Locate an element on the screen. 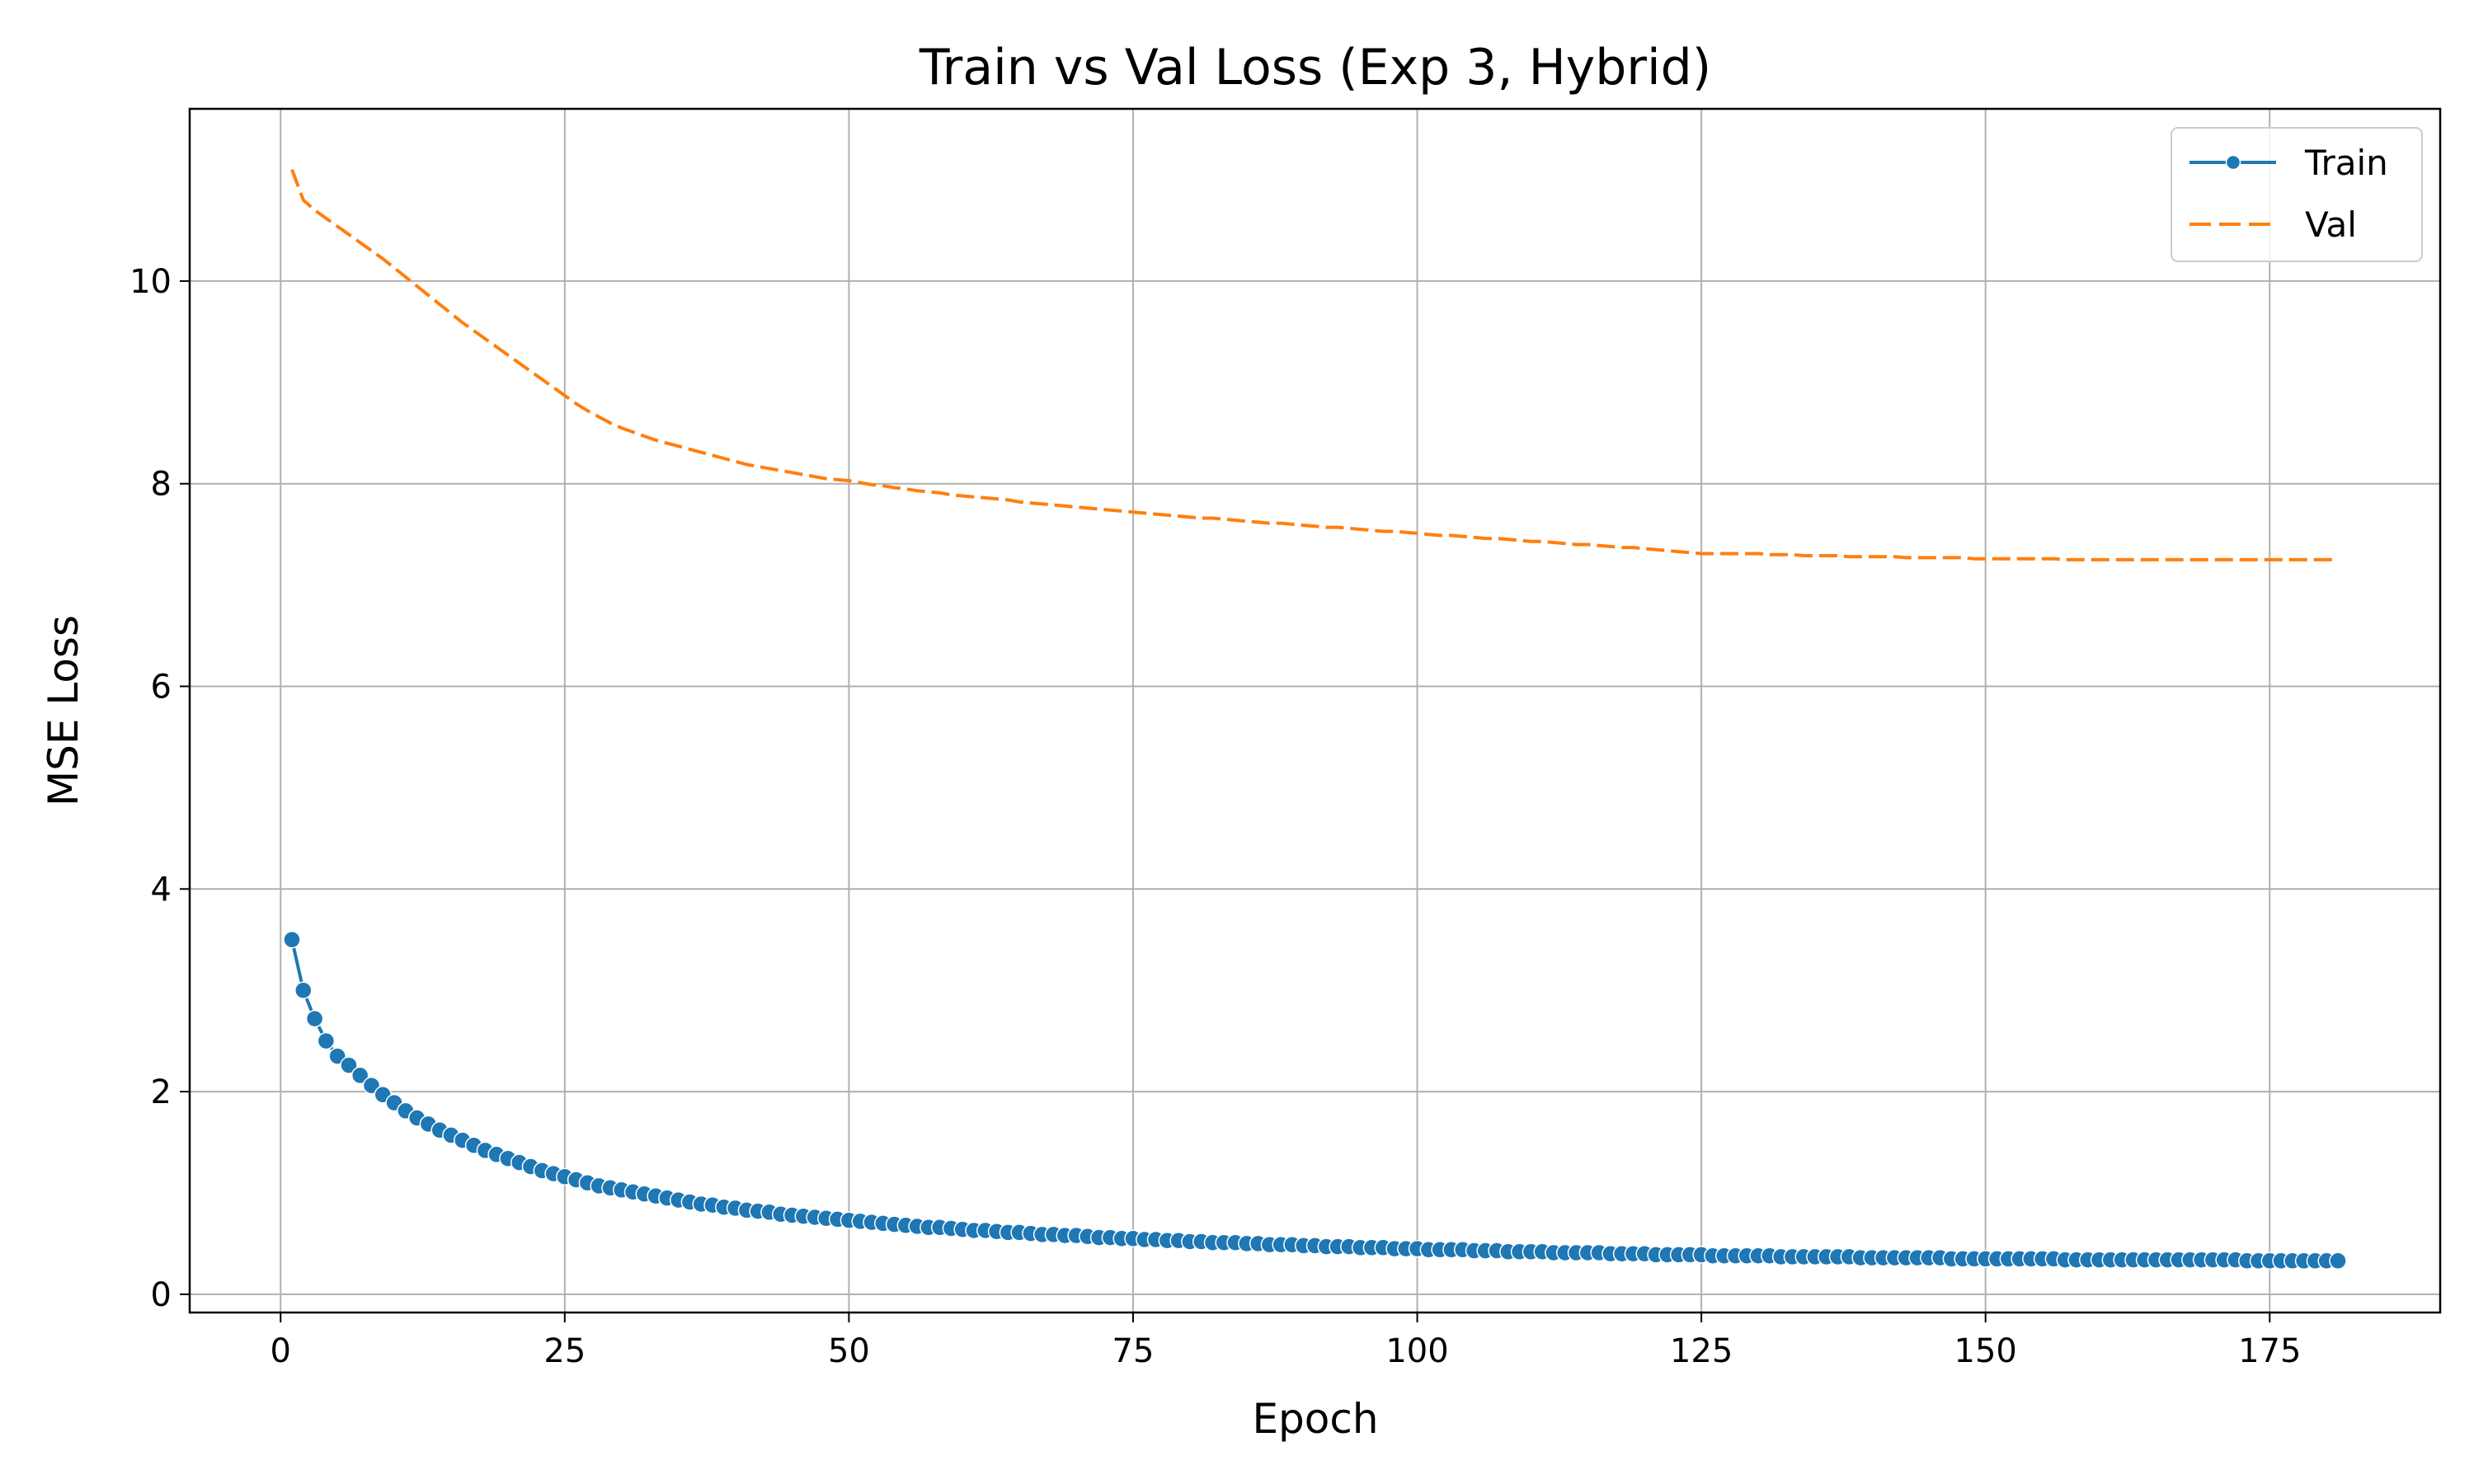  x-tick-label: 150 is located at coordinates (1985, 1351).